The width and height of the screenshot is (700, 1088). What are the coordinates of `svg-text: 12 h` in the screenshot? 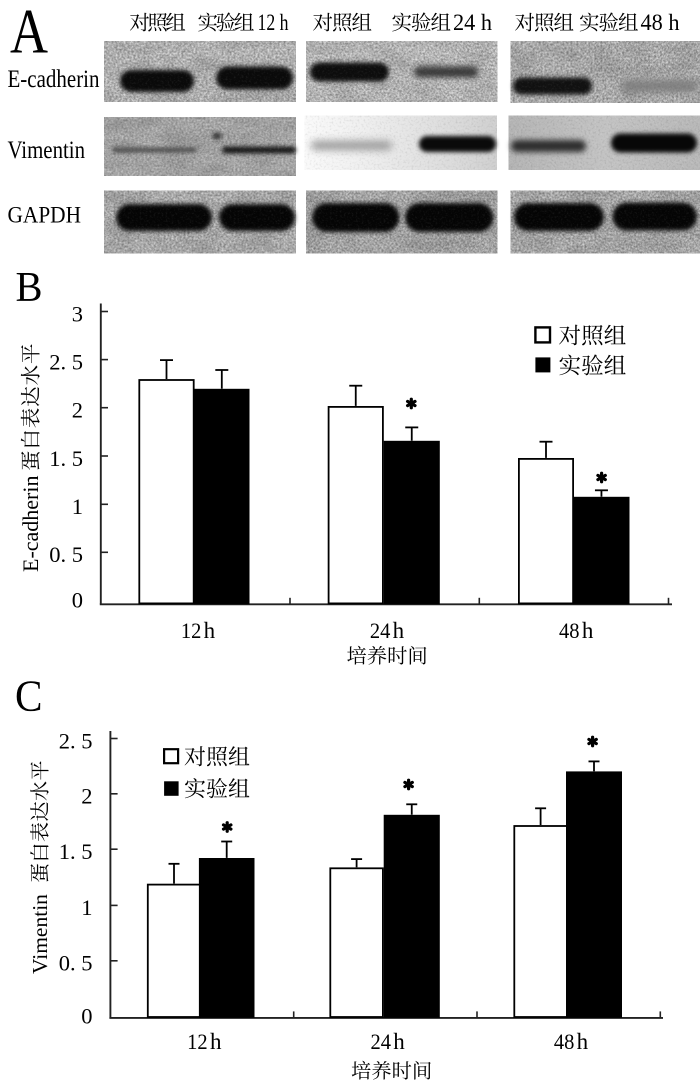 It's located at (273, 22).